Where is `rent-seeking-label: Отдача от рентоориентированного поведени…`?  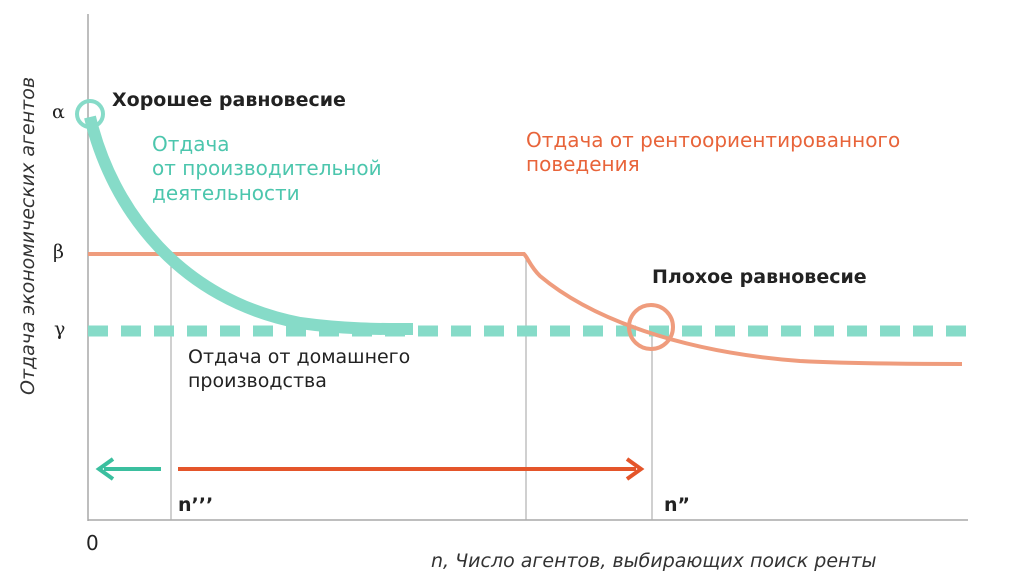
rent-seeking-label: Отдача от рентоориентированного поведени… is located at coordinates (713, 152).